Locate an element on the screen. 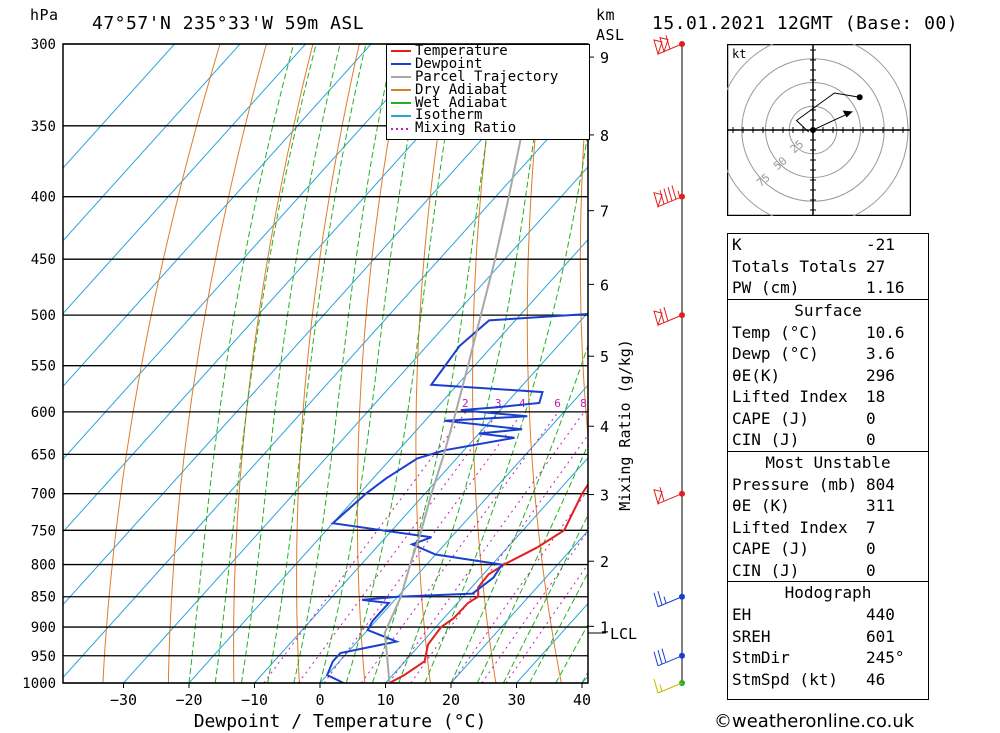 The image size is (1000, 733). index-row: PW (cm) 1.16 is located at coordinates (828, 288).